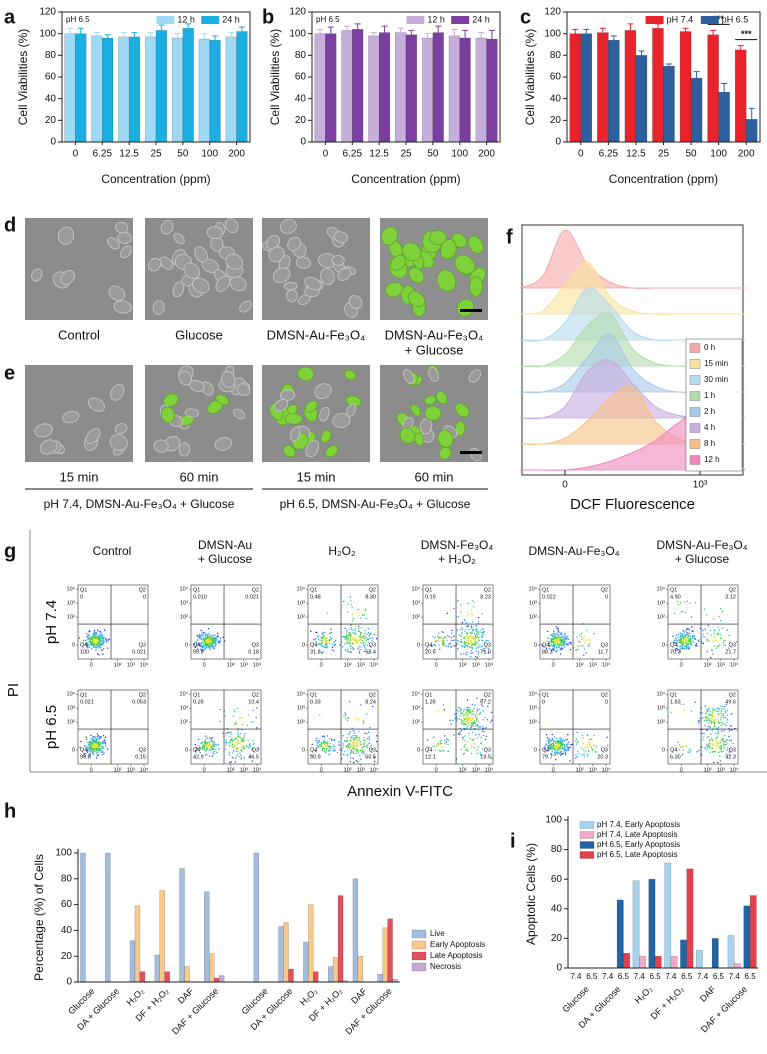 This screenshot has height=1054, width=767. Describe the element at coordinates (730, 702) in the screenshot. I see `quadrant-value: 49.6` at that location.